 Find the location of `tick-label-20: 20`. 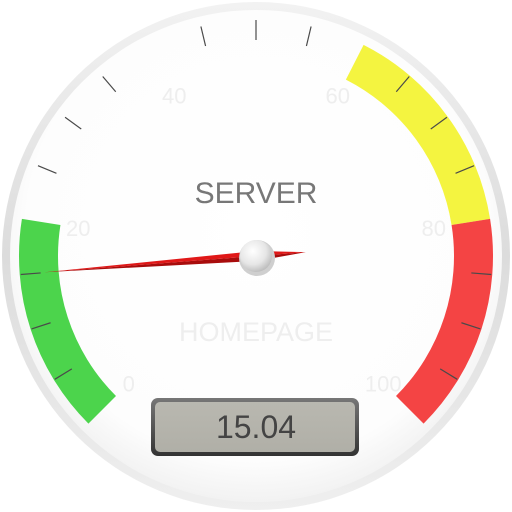

tick-label-20: 20 is located at coordinates (78, 228).